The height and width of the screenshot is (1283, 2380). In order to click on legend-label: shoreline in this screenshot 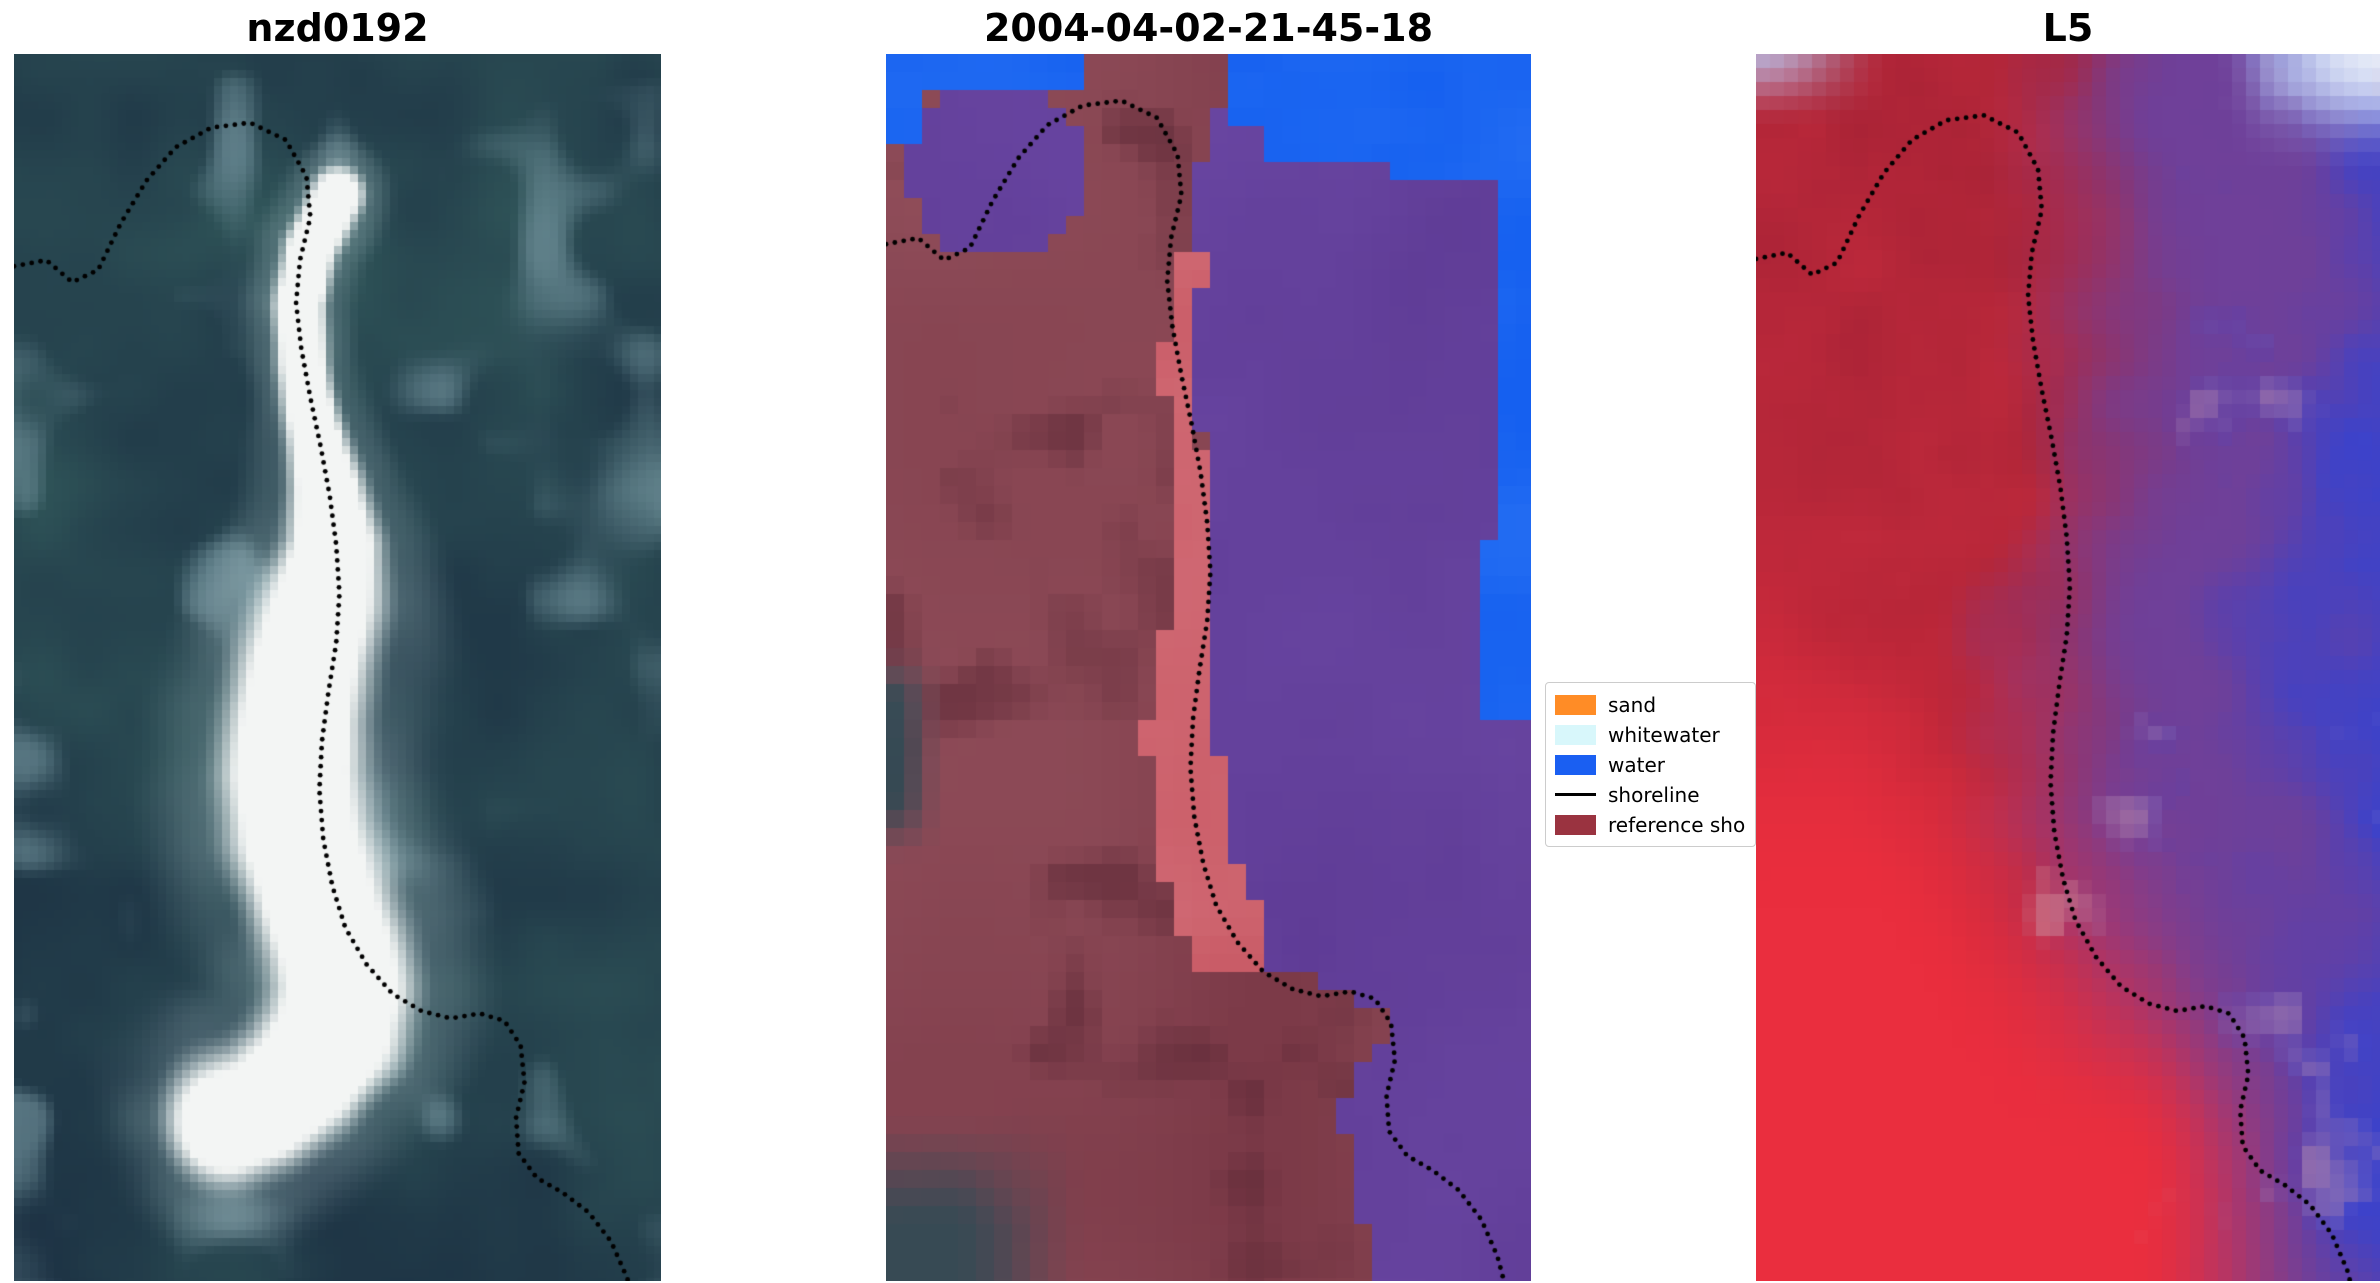, I will do `click(1654, 794)`.